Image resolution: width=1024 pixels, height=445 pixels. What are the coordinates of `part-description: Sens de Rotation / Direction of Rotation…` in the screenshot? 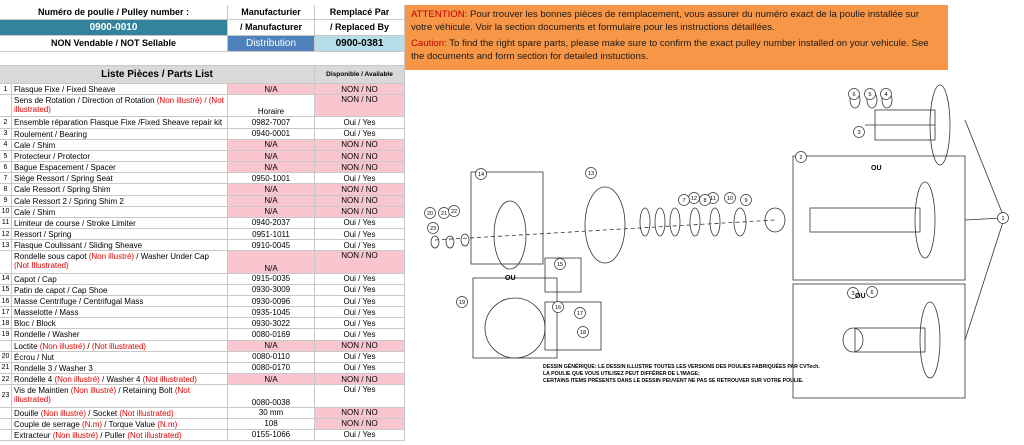 It's located at (120, 106).